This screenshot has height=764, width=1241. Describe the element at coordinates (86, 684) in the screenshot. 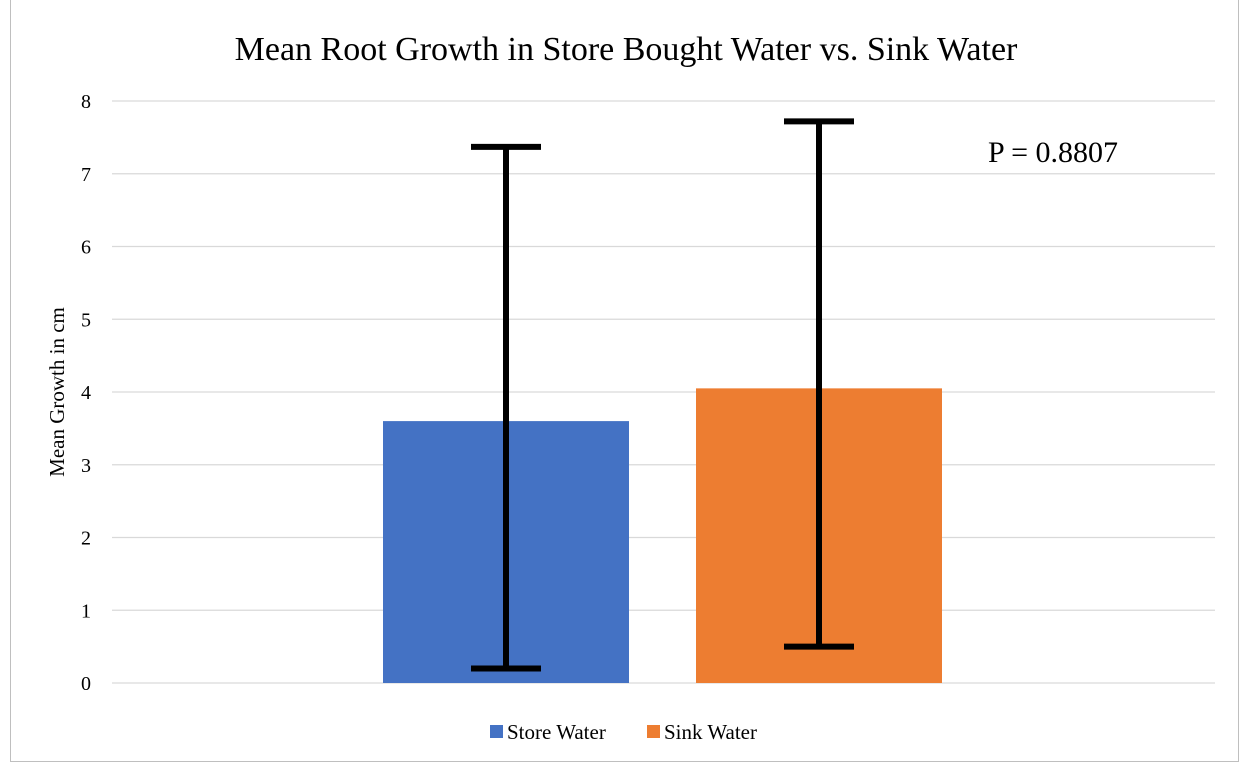

I see `y-tick-label: 0` at that location.